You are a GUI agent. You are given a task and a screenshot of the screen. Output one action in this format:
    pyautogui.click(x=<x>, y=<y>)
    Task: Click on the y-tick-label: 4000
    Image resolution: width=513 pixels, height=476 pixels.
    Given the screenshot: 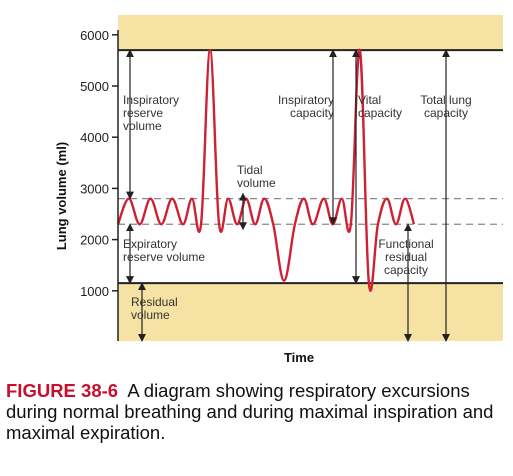 What is the action you would take?
    pyautogui.click(x=94, y=137)
    